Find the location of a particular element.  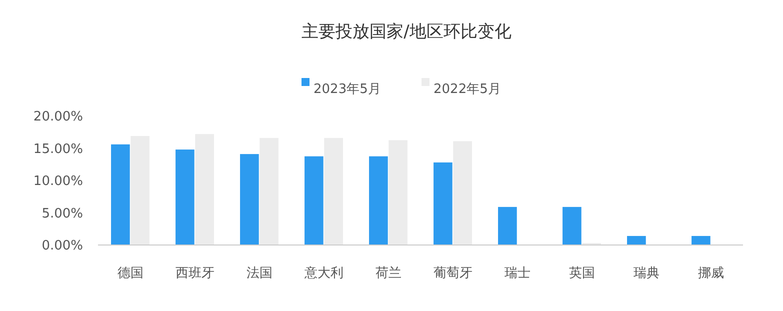

legend-label: 2022年5月 is located at coordinates (467, 89).